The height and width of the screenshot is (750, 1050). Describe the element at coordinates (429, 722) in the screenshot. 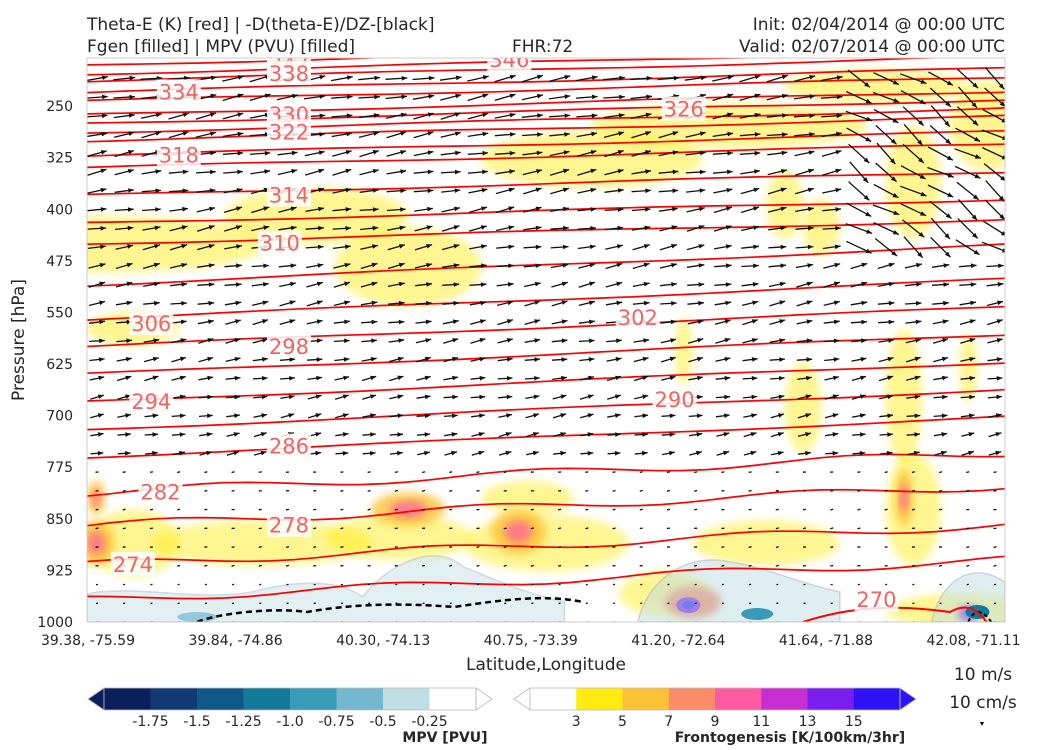

I see `colorbar-tick: -0.25` at that location.